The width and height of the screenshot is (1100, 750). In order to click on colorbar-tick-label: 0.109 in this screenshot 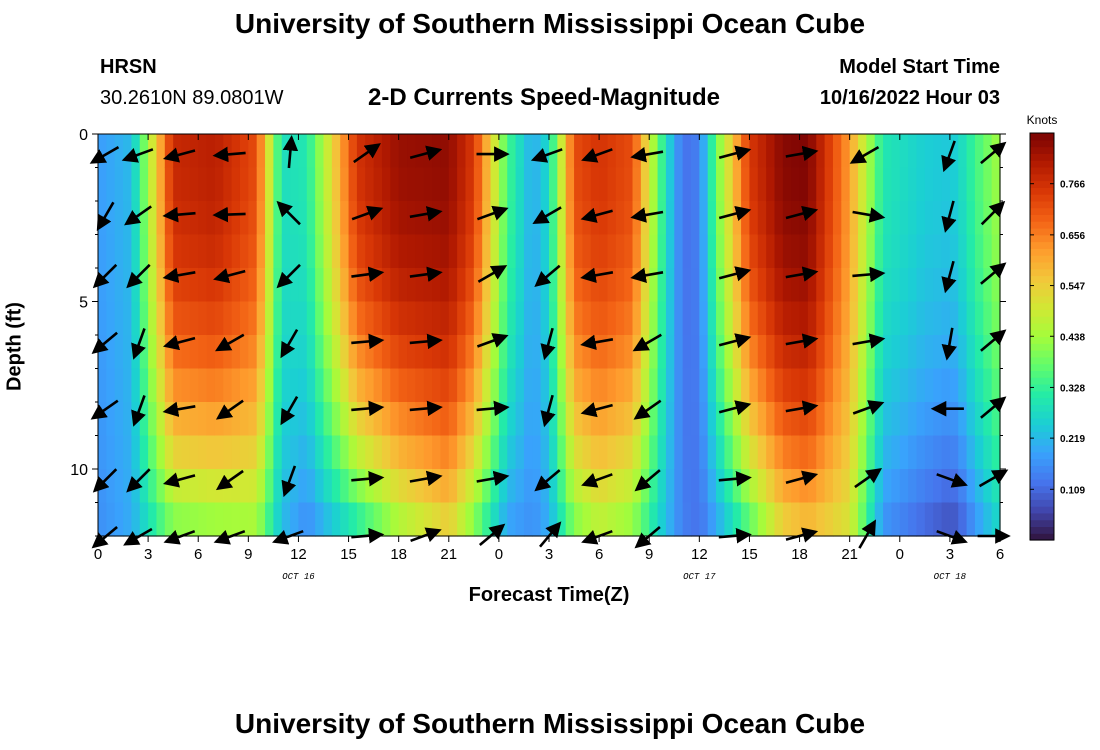, I will do `click(1072, 490)`.